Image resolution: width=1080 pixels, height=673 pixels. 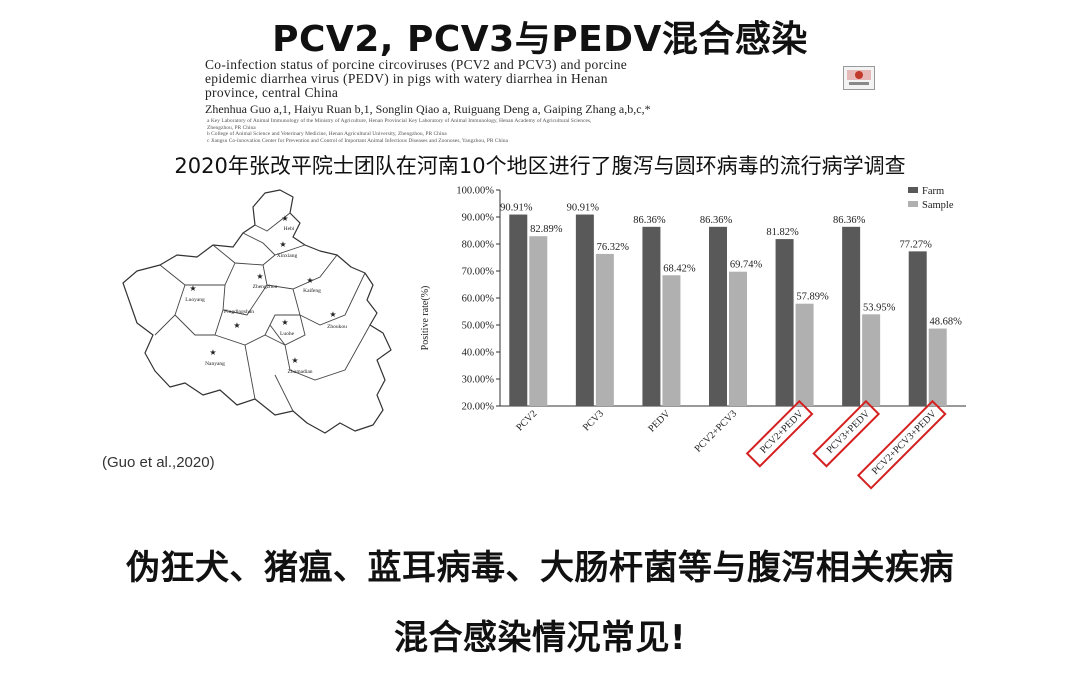 I want to click on x-tick-group: PCV2, so click(x=526, y=420).